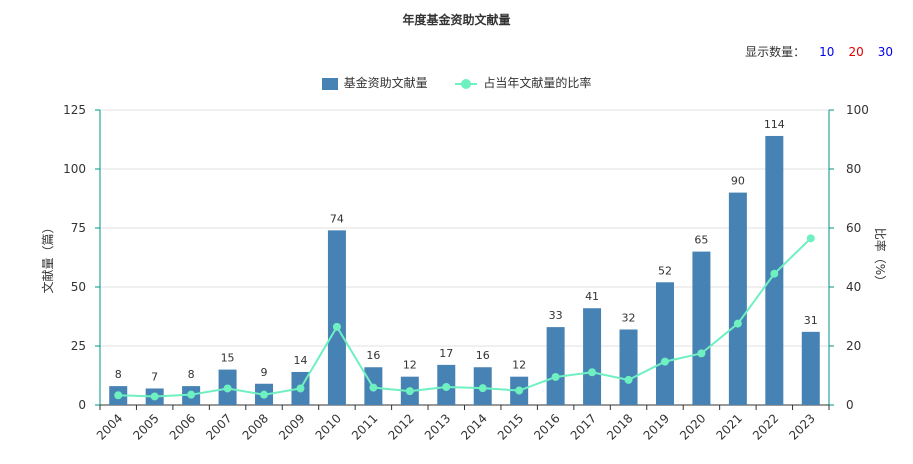 This screenshot has height=464, width=913. I want to click on show-count-option-30: 30, so click(885, 52).